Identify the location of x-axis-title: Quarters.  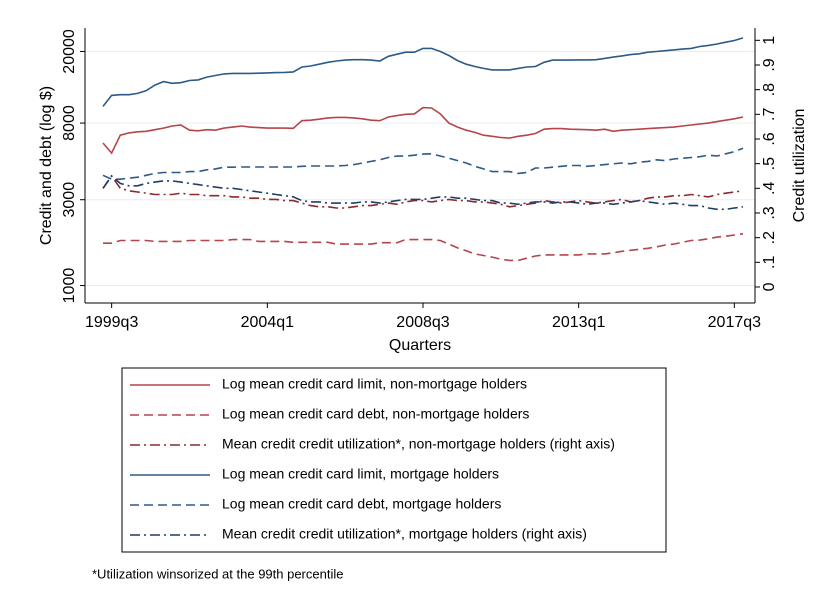
(420, 345).